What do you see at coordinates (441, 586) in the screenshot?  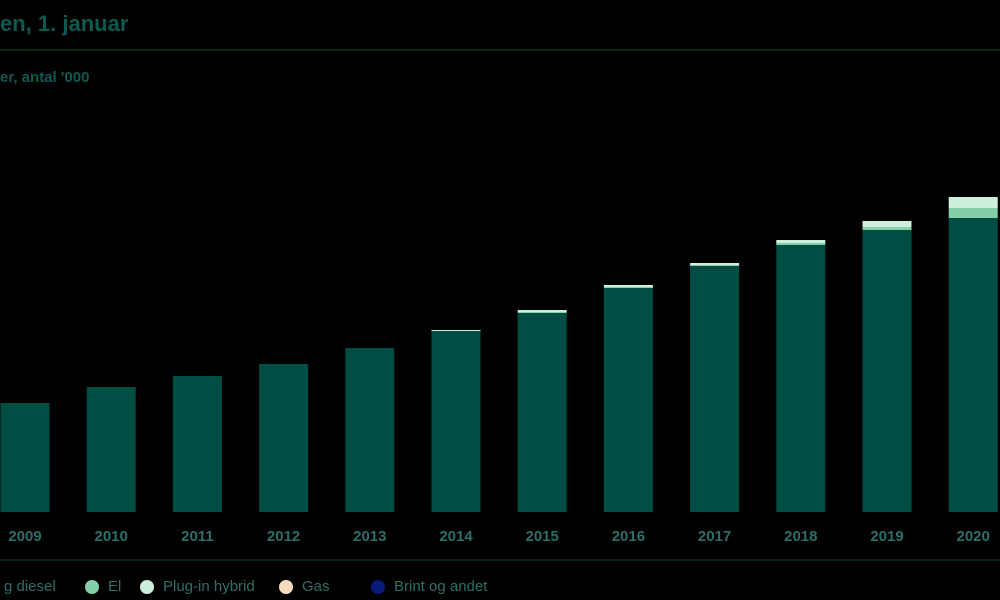 I see `legend-label: Brint og andet` at bounding box center [441, 586].